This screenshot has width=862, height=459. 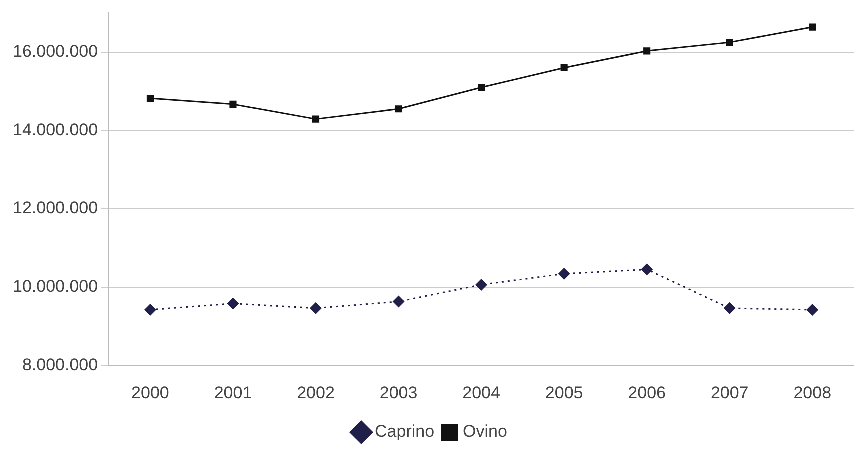 I want to click on legend-label: Caprino, so click(x=405, y=432).